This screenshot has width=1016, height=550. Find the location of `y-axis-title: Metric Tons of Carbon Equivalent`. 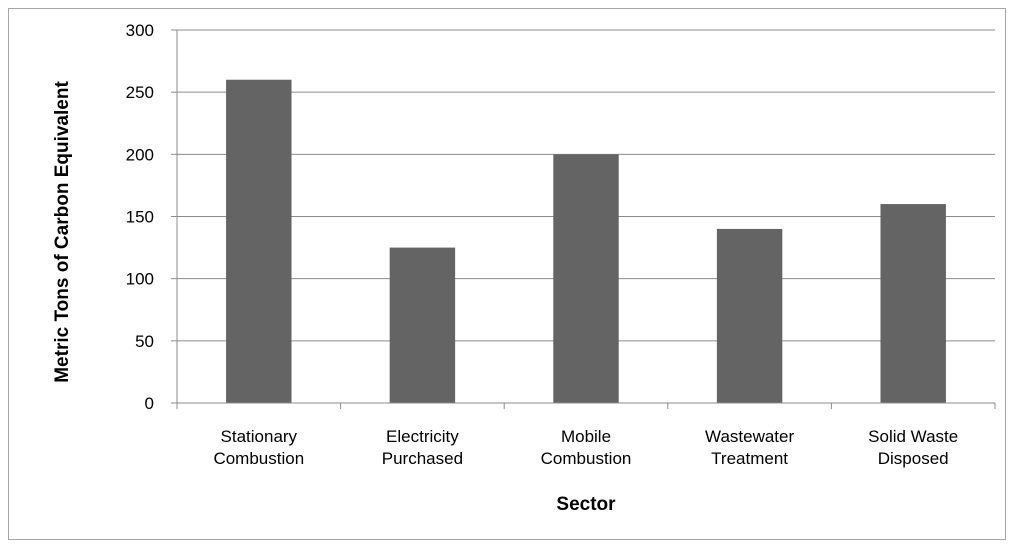

y-axis-title: Metric Tons of Carbon Equivalent is located at coordinates (62, 232).